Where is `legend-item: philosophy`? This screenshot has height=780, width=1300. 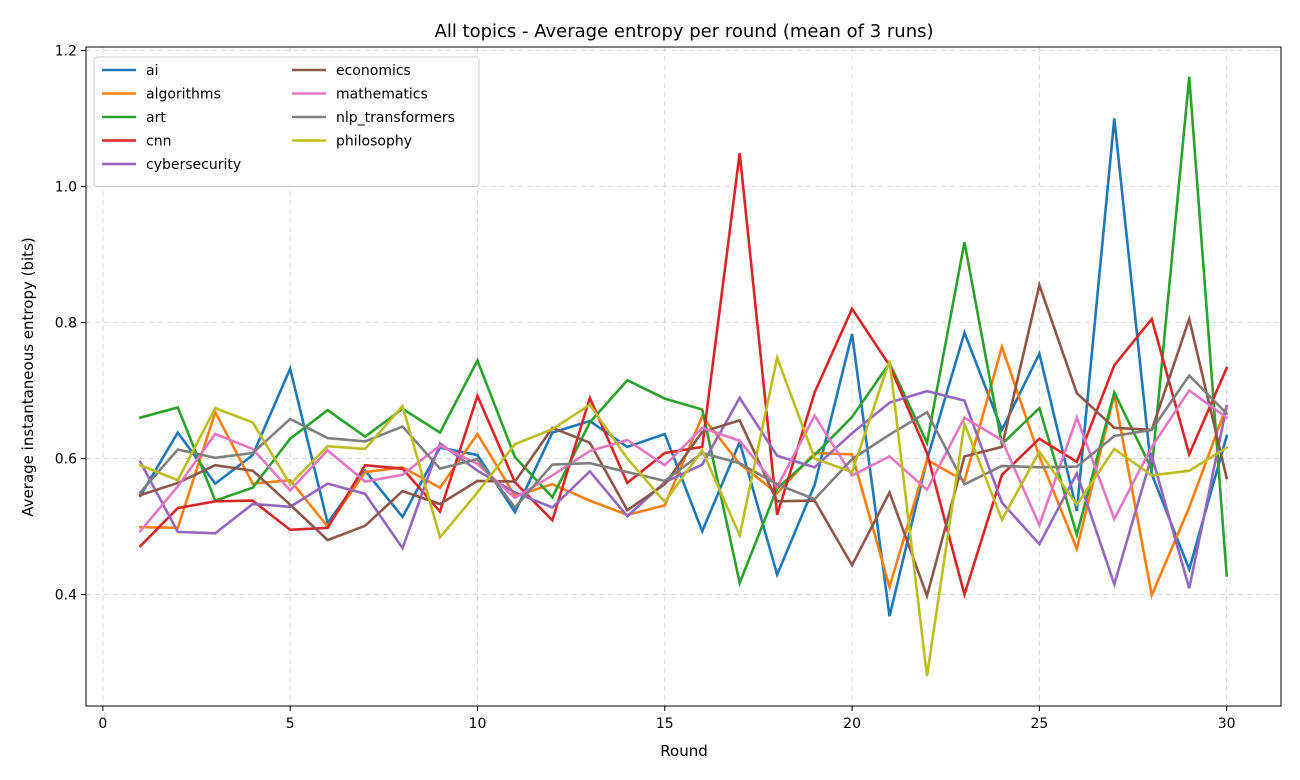
legend-item: philosophy is located at coordinates (352, 142).